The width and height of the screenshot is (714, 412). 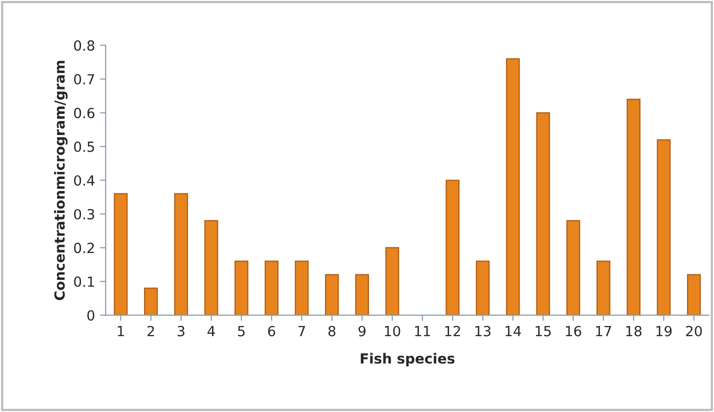 I want to click on x-tick-label: 6, so click(x=272, y=331).